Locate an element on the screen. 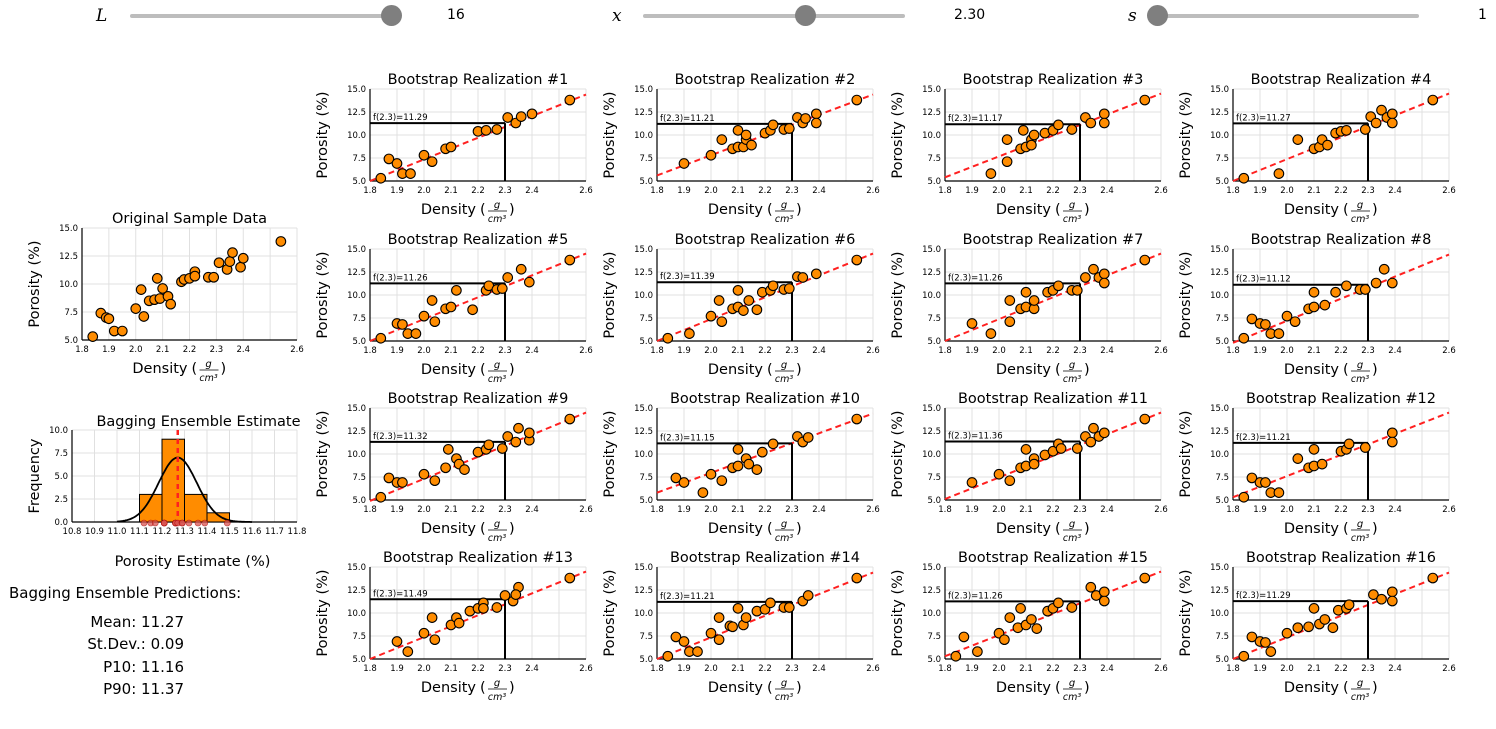 Image resolution: width=1496 pixels, height=729 pixels. ensemble-rug-point is located at coordinates (205, 523).